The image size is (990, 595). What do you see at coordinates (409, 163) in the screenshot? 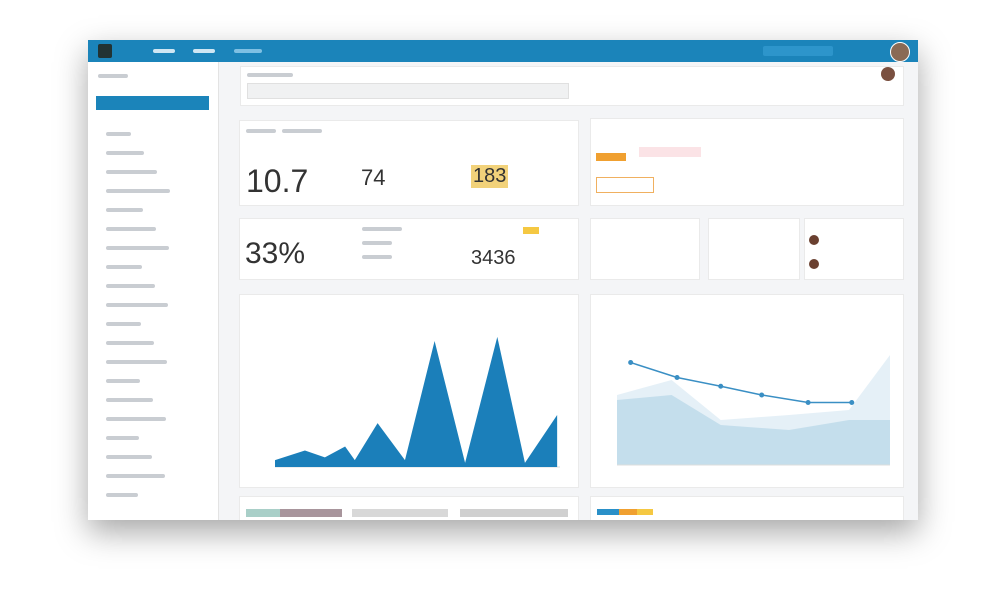
I see `stats-panel: 10.7 74 183` at bounding box center [409, 163].